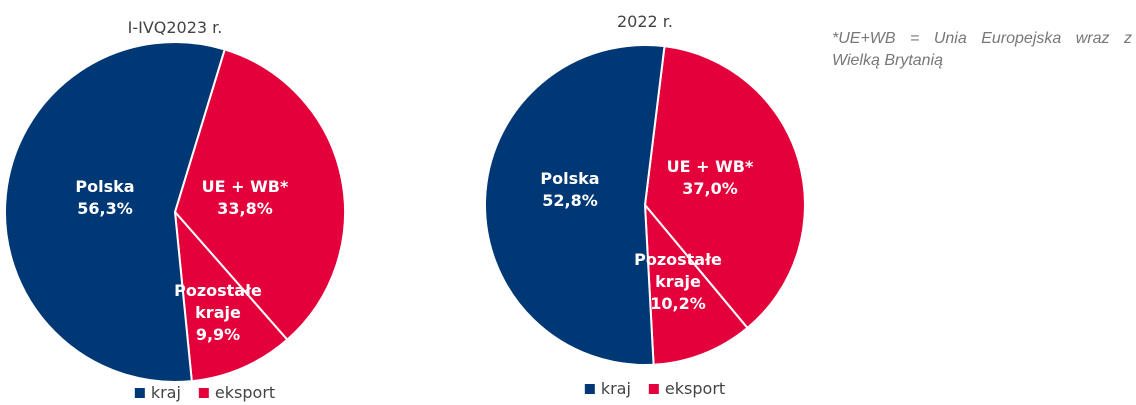 Image resolution: width=1136 pixels, height=405 pixels. I want to click on slice-label: UE + WB* 33,8%, so click(245, 198).